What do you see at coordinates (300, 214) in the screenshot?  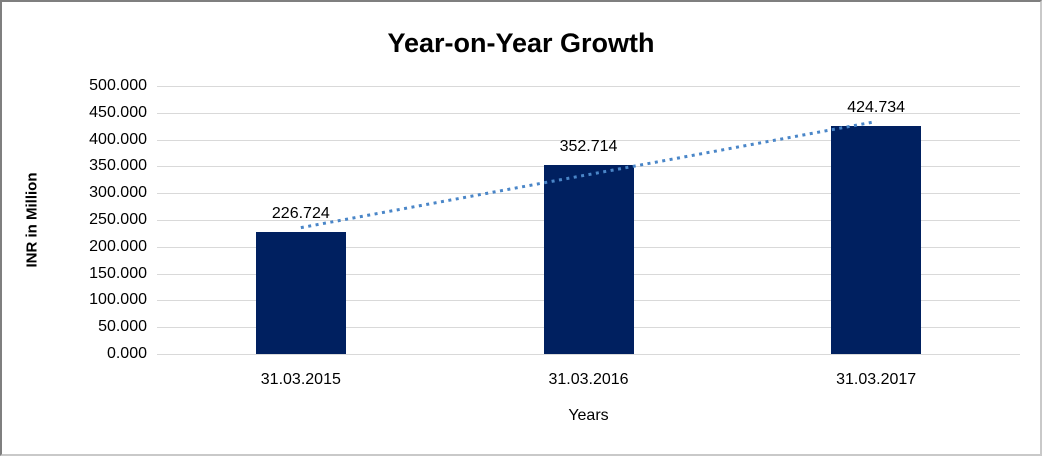 I see `bar-value-label: 226.724` at bounding box center [300, 214].